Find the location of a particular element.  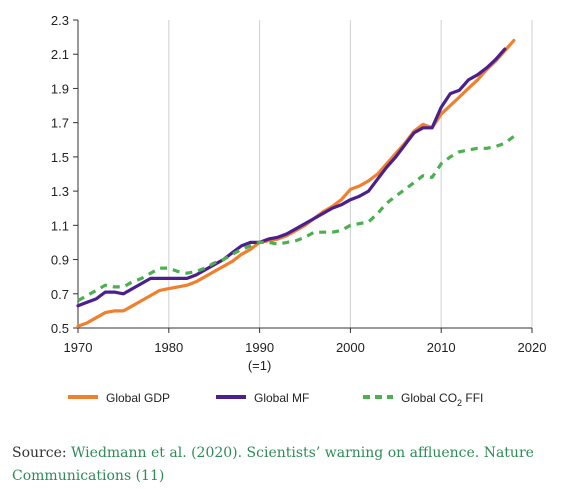

legend-label-subscript: 2 is located at coordinates (459, 403).